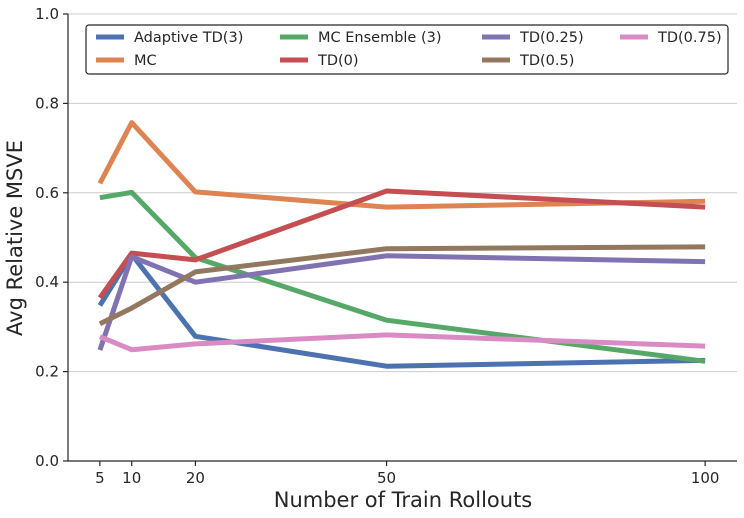 The height and width of the screenshot is (518, 744). I want to click on legend-label: Adaptive TD(3), so click(188, 38).